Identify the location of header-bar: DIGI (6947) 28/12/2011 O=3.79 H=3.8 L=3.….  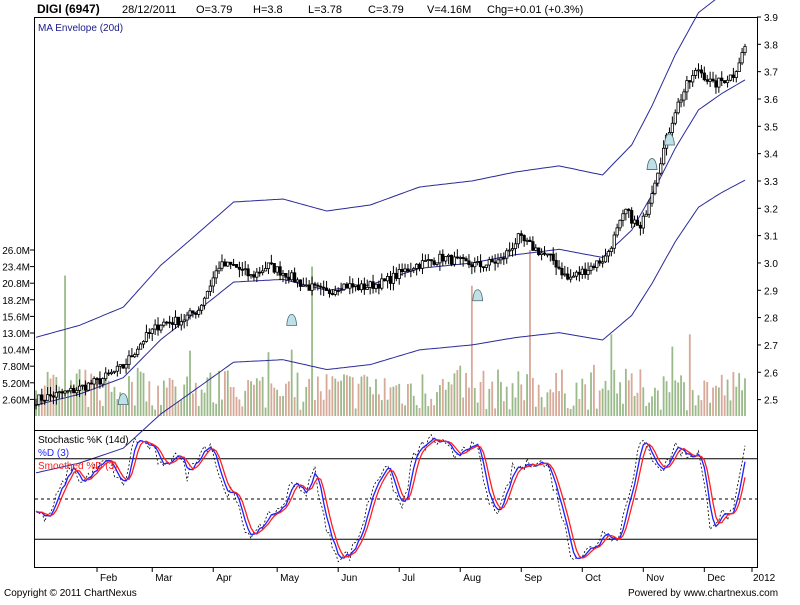
(310, 9).